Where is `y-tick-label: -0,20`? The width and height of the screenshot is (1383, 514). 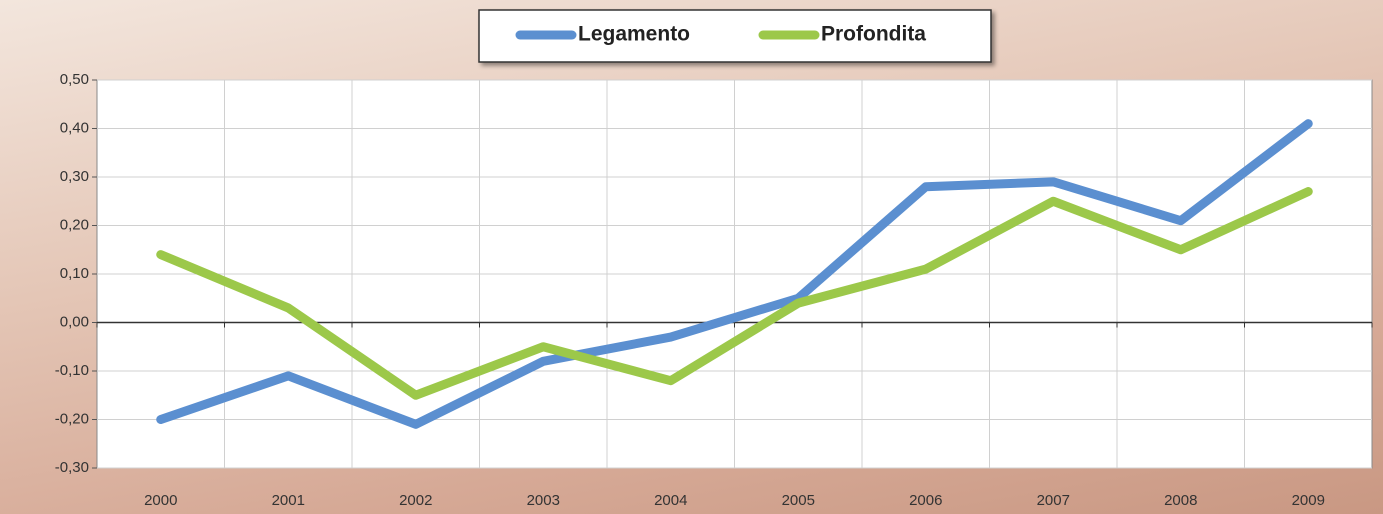 y-tick-label: -0,20 is located at coordinates (72, 418).